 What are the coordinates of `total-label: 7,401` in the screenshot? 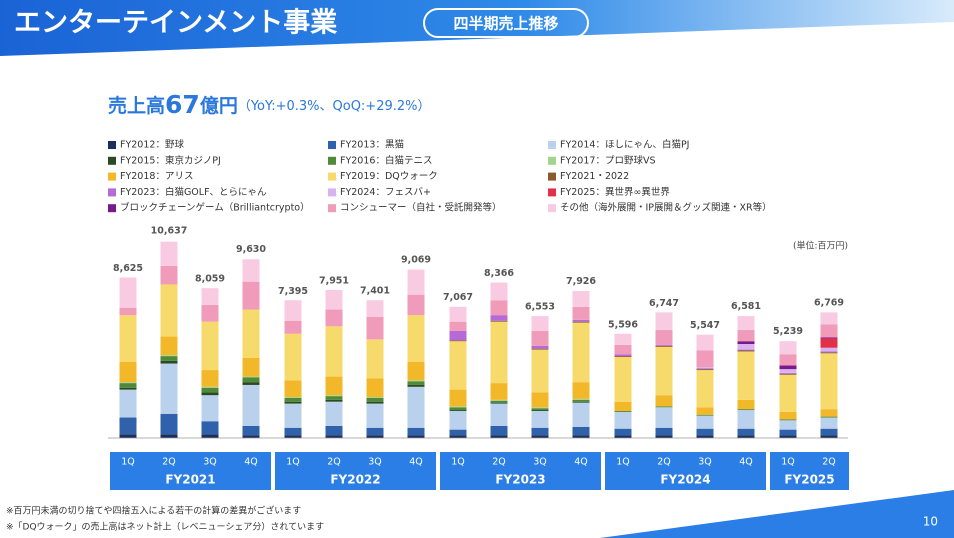 It's located at (375, 291).